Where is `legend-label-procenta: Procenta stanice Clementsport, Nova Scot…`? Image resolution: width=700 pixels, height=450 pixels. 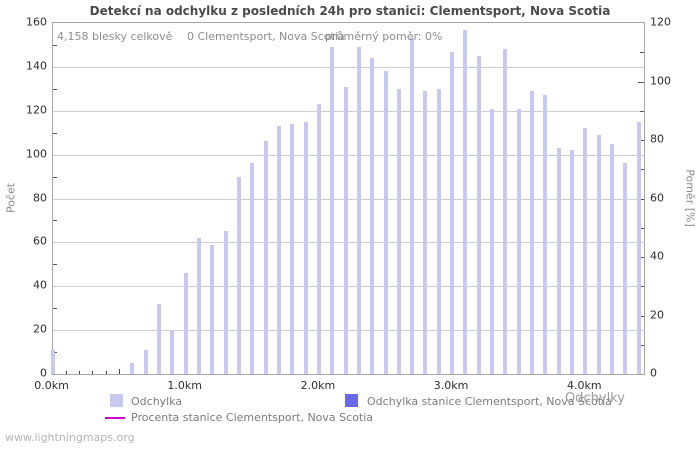 legend-label-procenta: Procenta stanice Clementsport, Nova Scot… is located at coordinates (252, 417).